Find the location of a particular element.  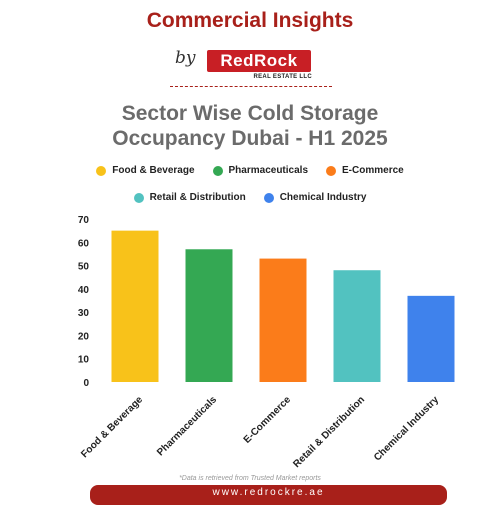

y-tick-label: 10 is located at coordinates (84, 360).